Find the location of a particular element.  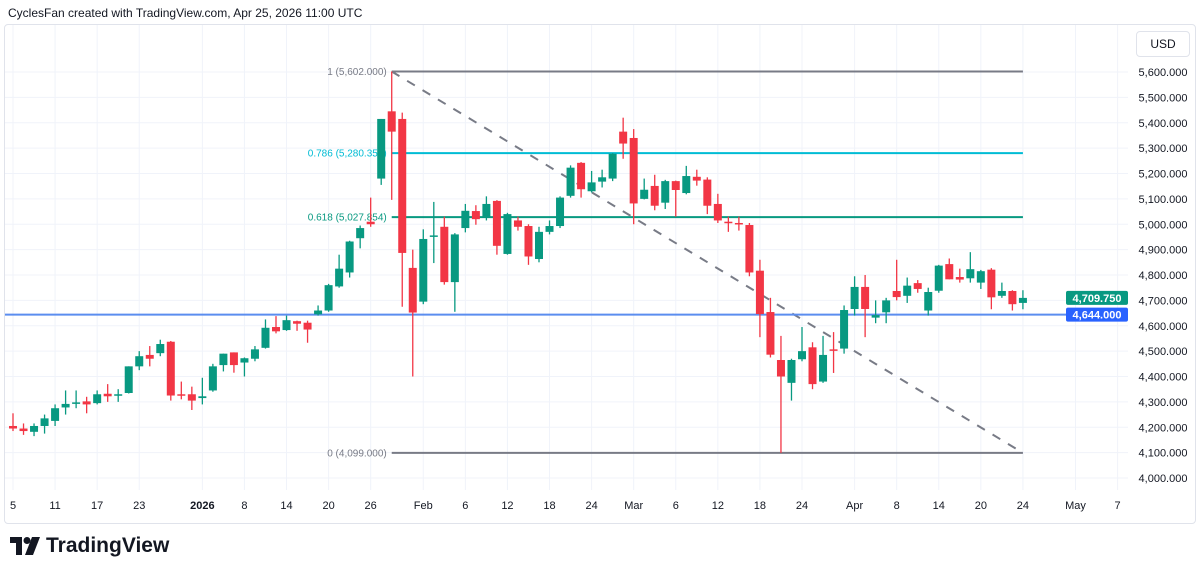

last-price-label: 4,709.750 is located at coordinates (1097, 299).